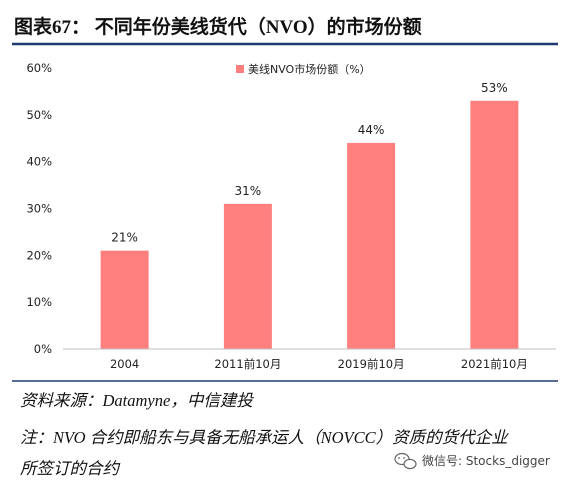  Describe the element at coordinates (70, 468) in the screenshot. I see `note-caption-line2: 所签订的合约` at that location.